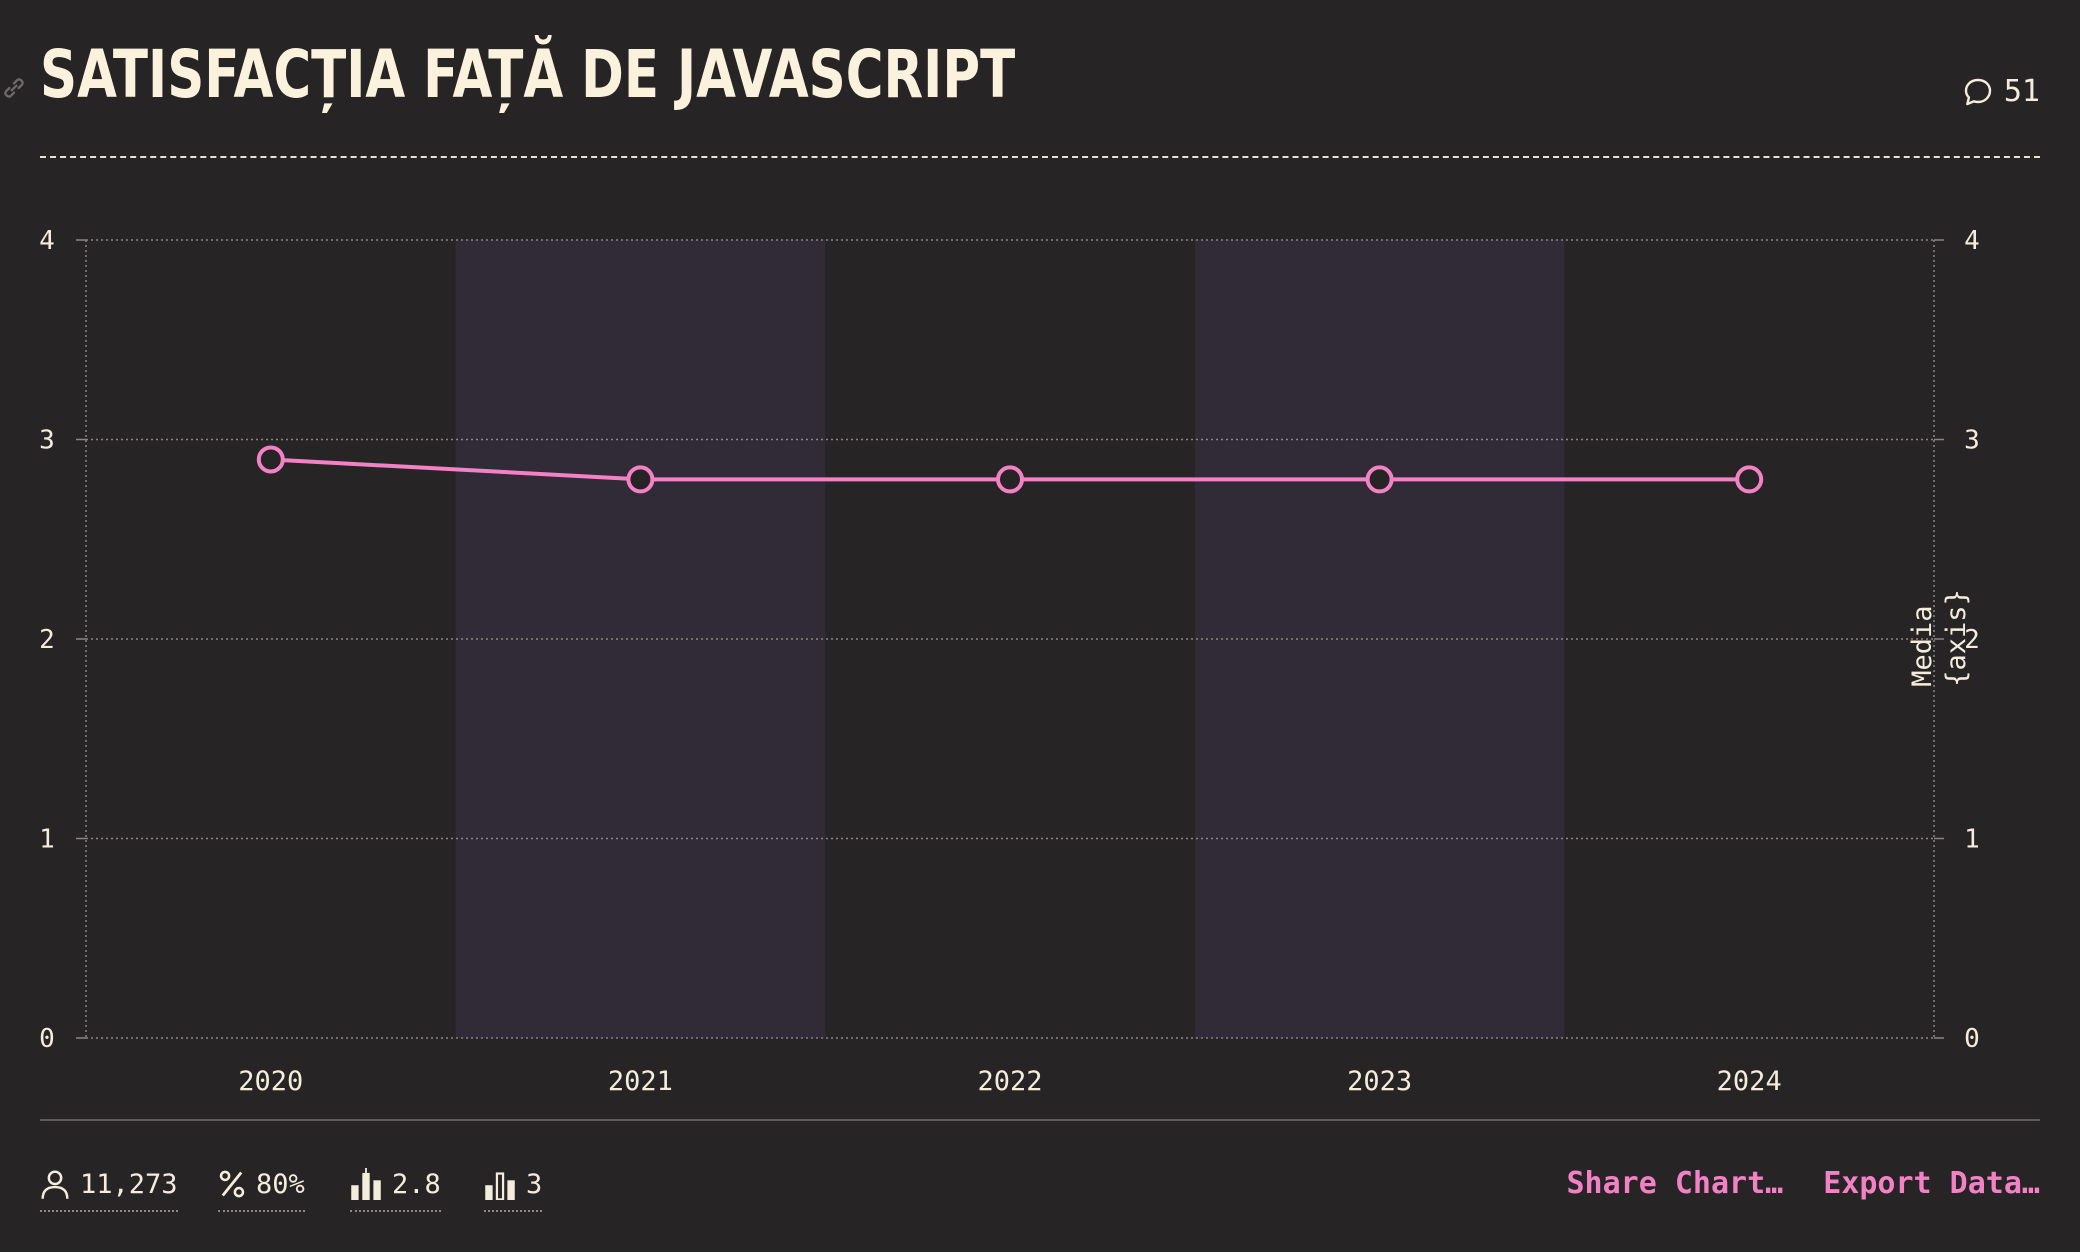 The width and height of the screenshot is (2080, 1252). Describe the element at coordinates (47, 840) in the screenshot. I see `y-tick-label: 1` at that location.